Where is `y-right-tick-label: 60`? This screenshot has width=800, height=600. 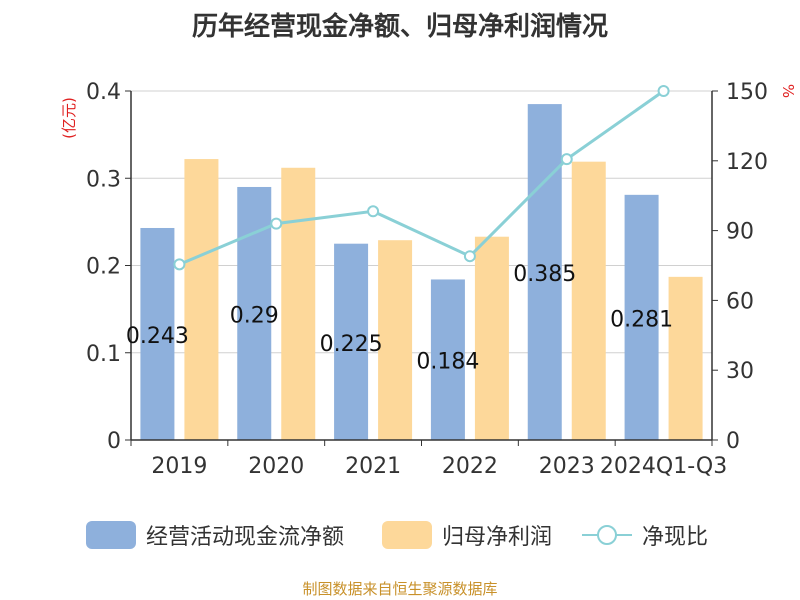
y-right-tick-label: 60 is located at coordinates (740, 301).